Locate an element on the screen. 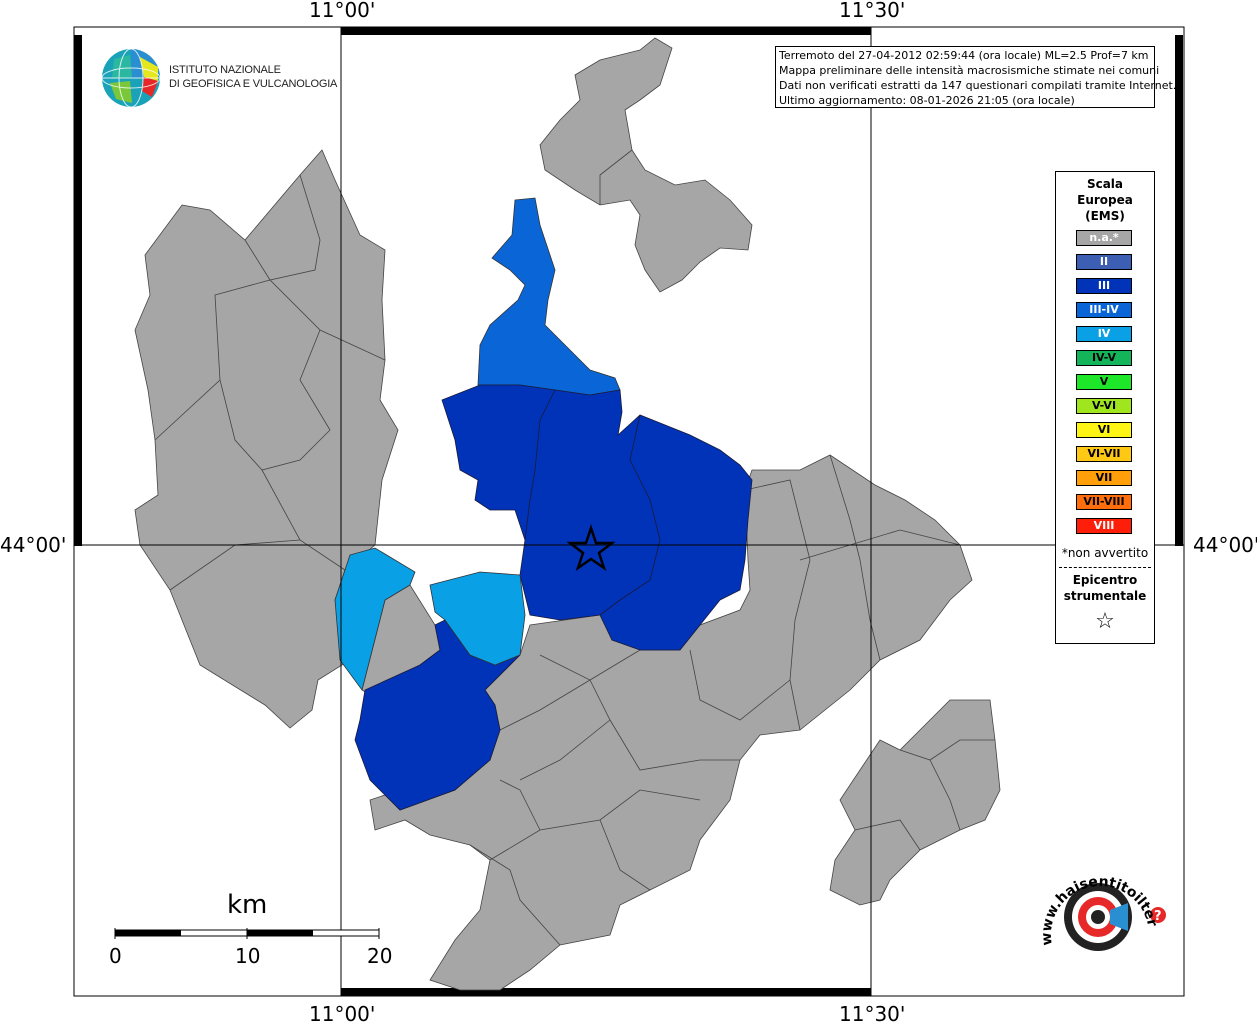 The width and height of the screenshot is (1257, 1026). region-iii is located at coordinates (553, 597).